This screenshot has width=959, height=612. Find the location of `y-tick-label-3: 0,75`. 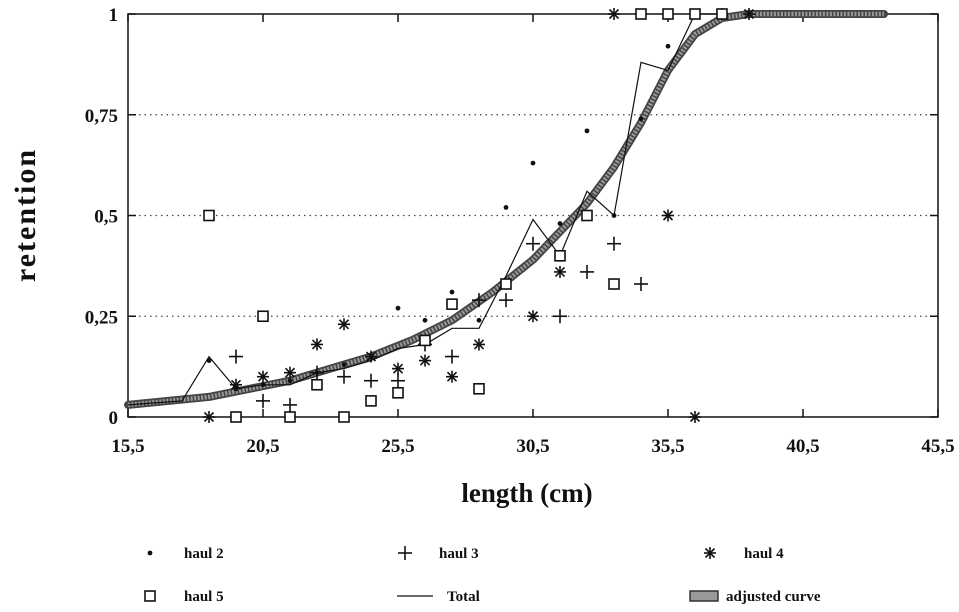

y-tick-label-3: 0,75 is located at coordinates (101, 116).